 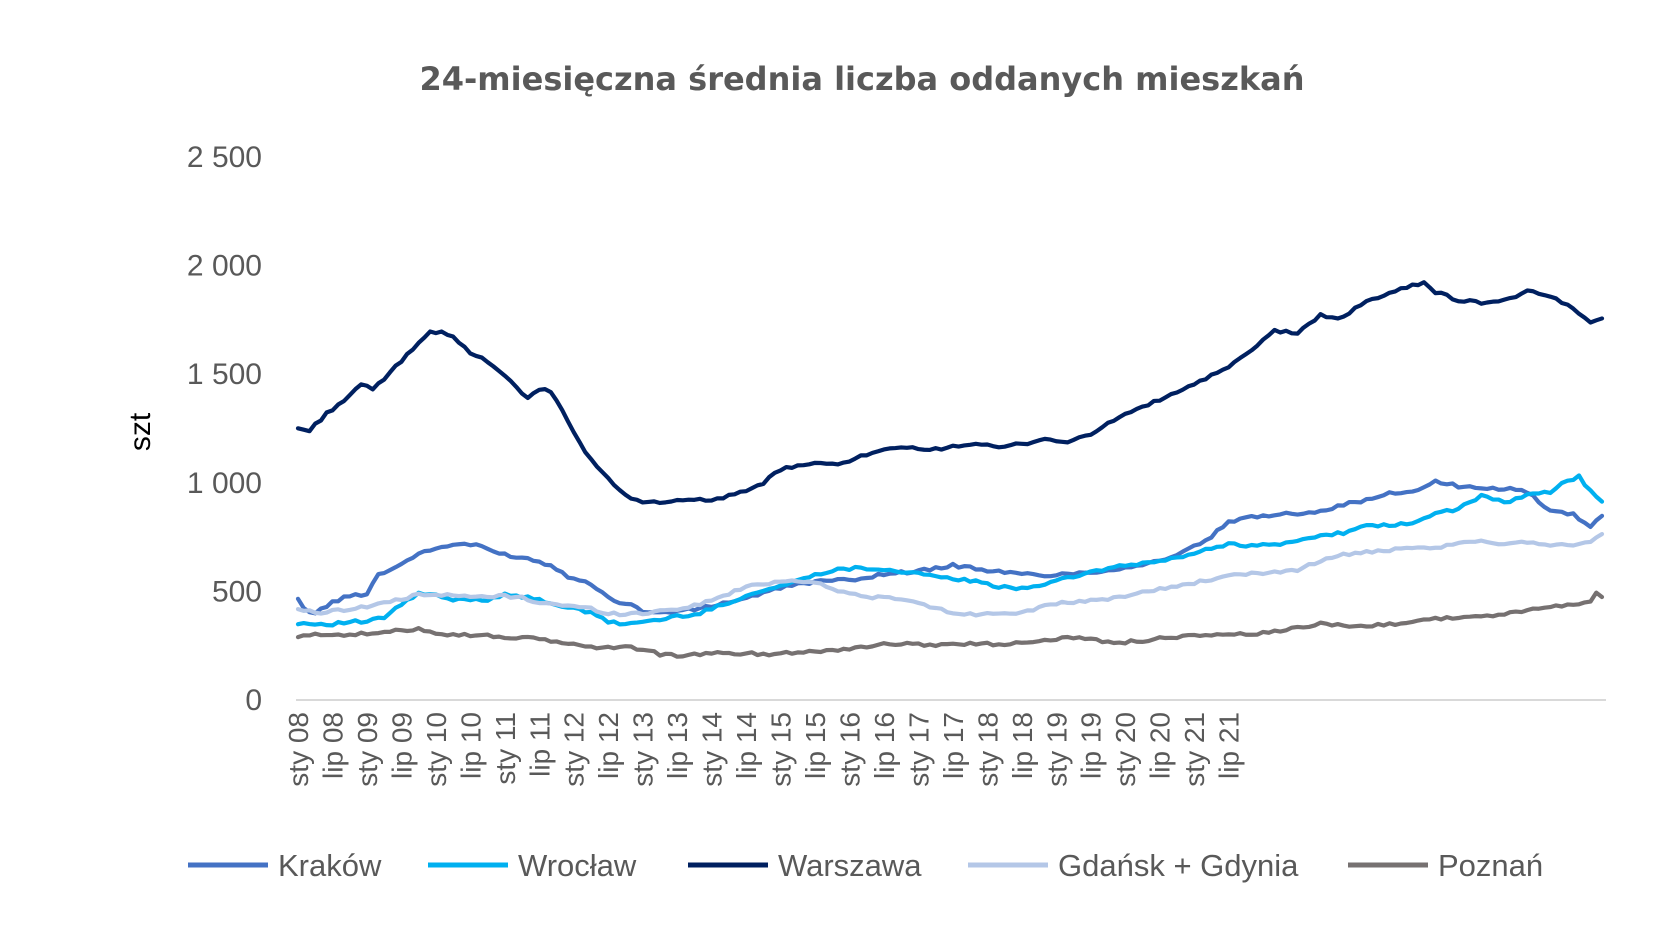 I want to click on legend-label: Poznań, so click(x=1490, y=865).